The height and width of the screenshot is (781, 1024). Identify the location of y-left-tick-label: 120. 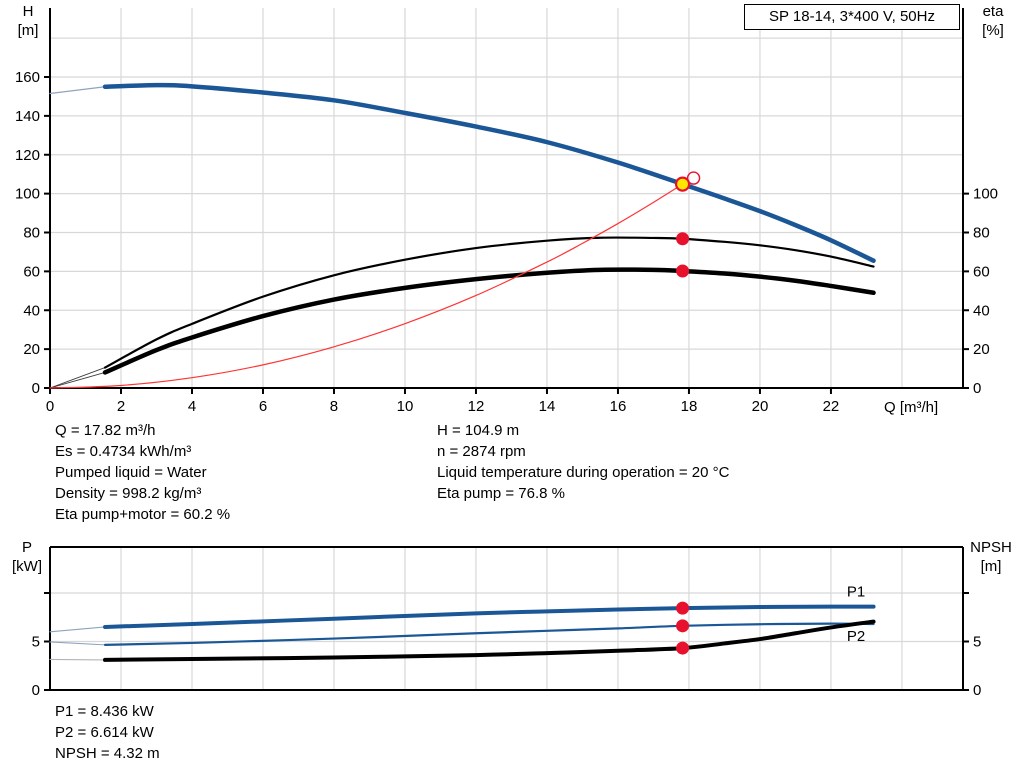
(27, 155).